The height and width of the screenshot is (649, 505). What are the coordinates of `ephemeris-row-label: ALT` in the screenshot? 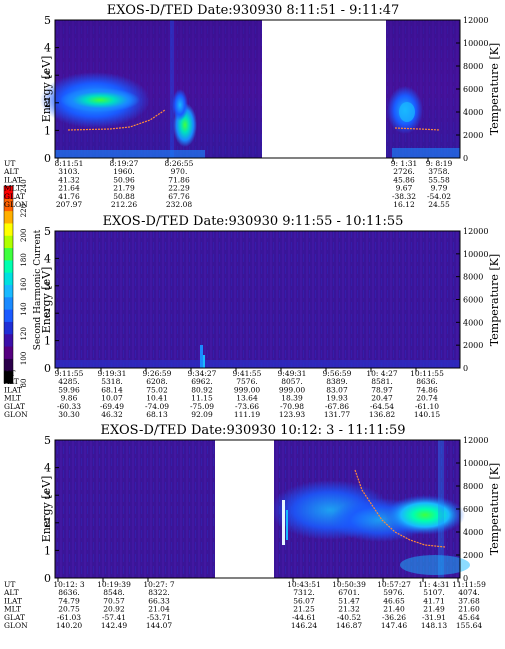 It's located at (11, 171).